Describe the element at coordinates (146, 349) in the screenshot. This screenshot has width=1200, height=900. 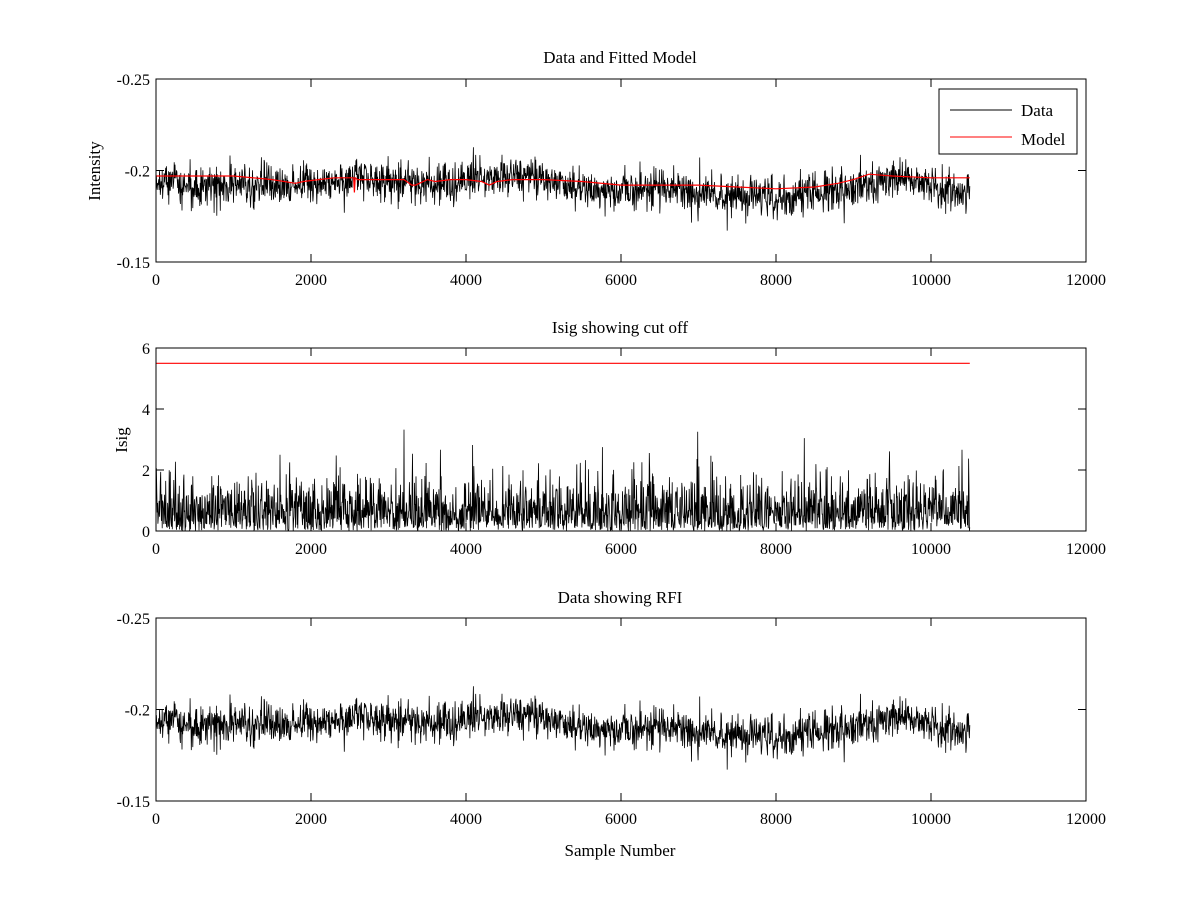
I see `y-tick-label-2-3: 6` at that location.